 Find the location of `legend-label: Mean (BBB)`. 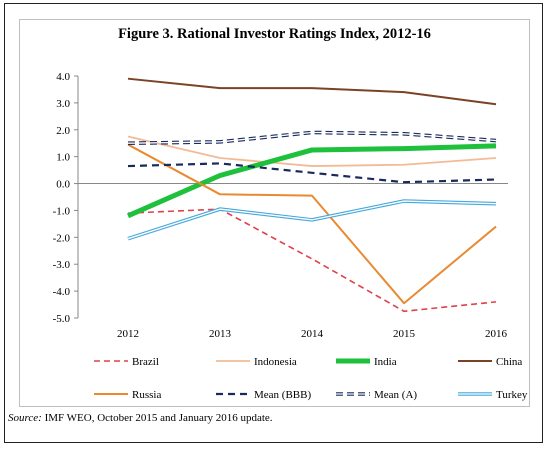

legend-label: Mean (BBB) is located at coordinates (282, 395).